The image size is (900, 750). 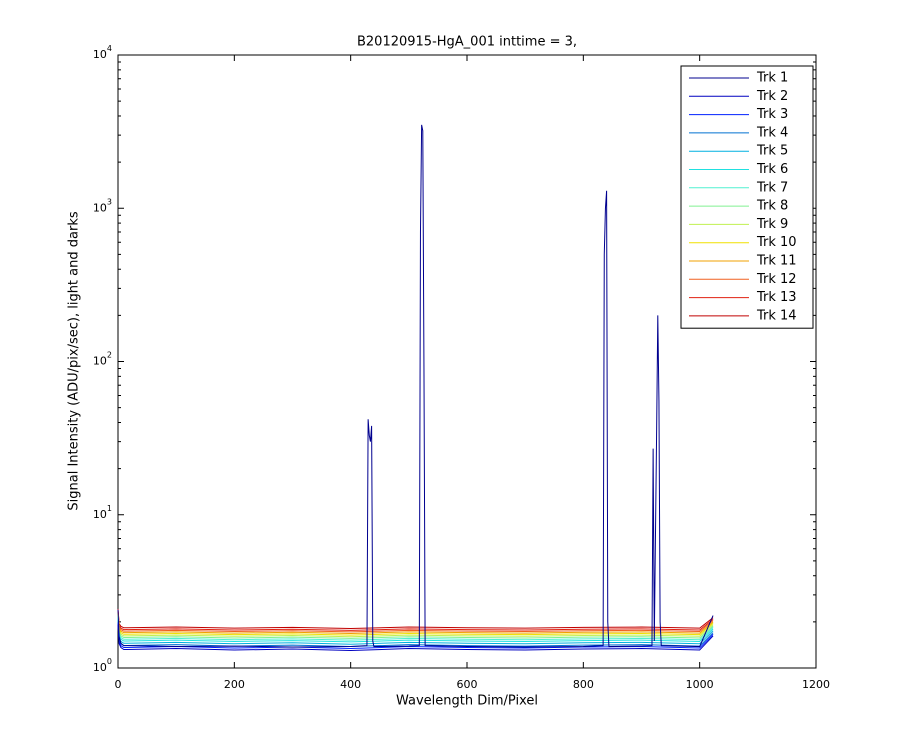 What do you see at coordinates (102, 206) in the screenshot?
I see `y-tick-label: 10³` at bounding box center [102, 206].